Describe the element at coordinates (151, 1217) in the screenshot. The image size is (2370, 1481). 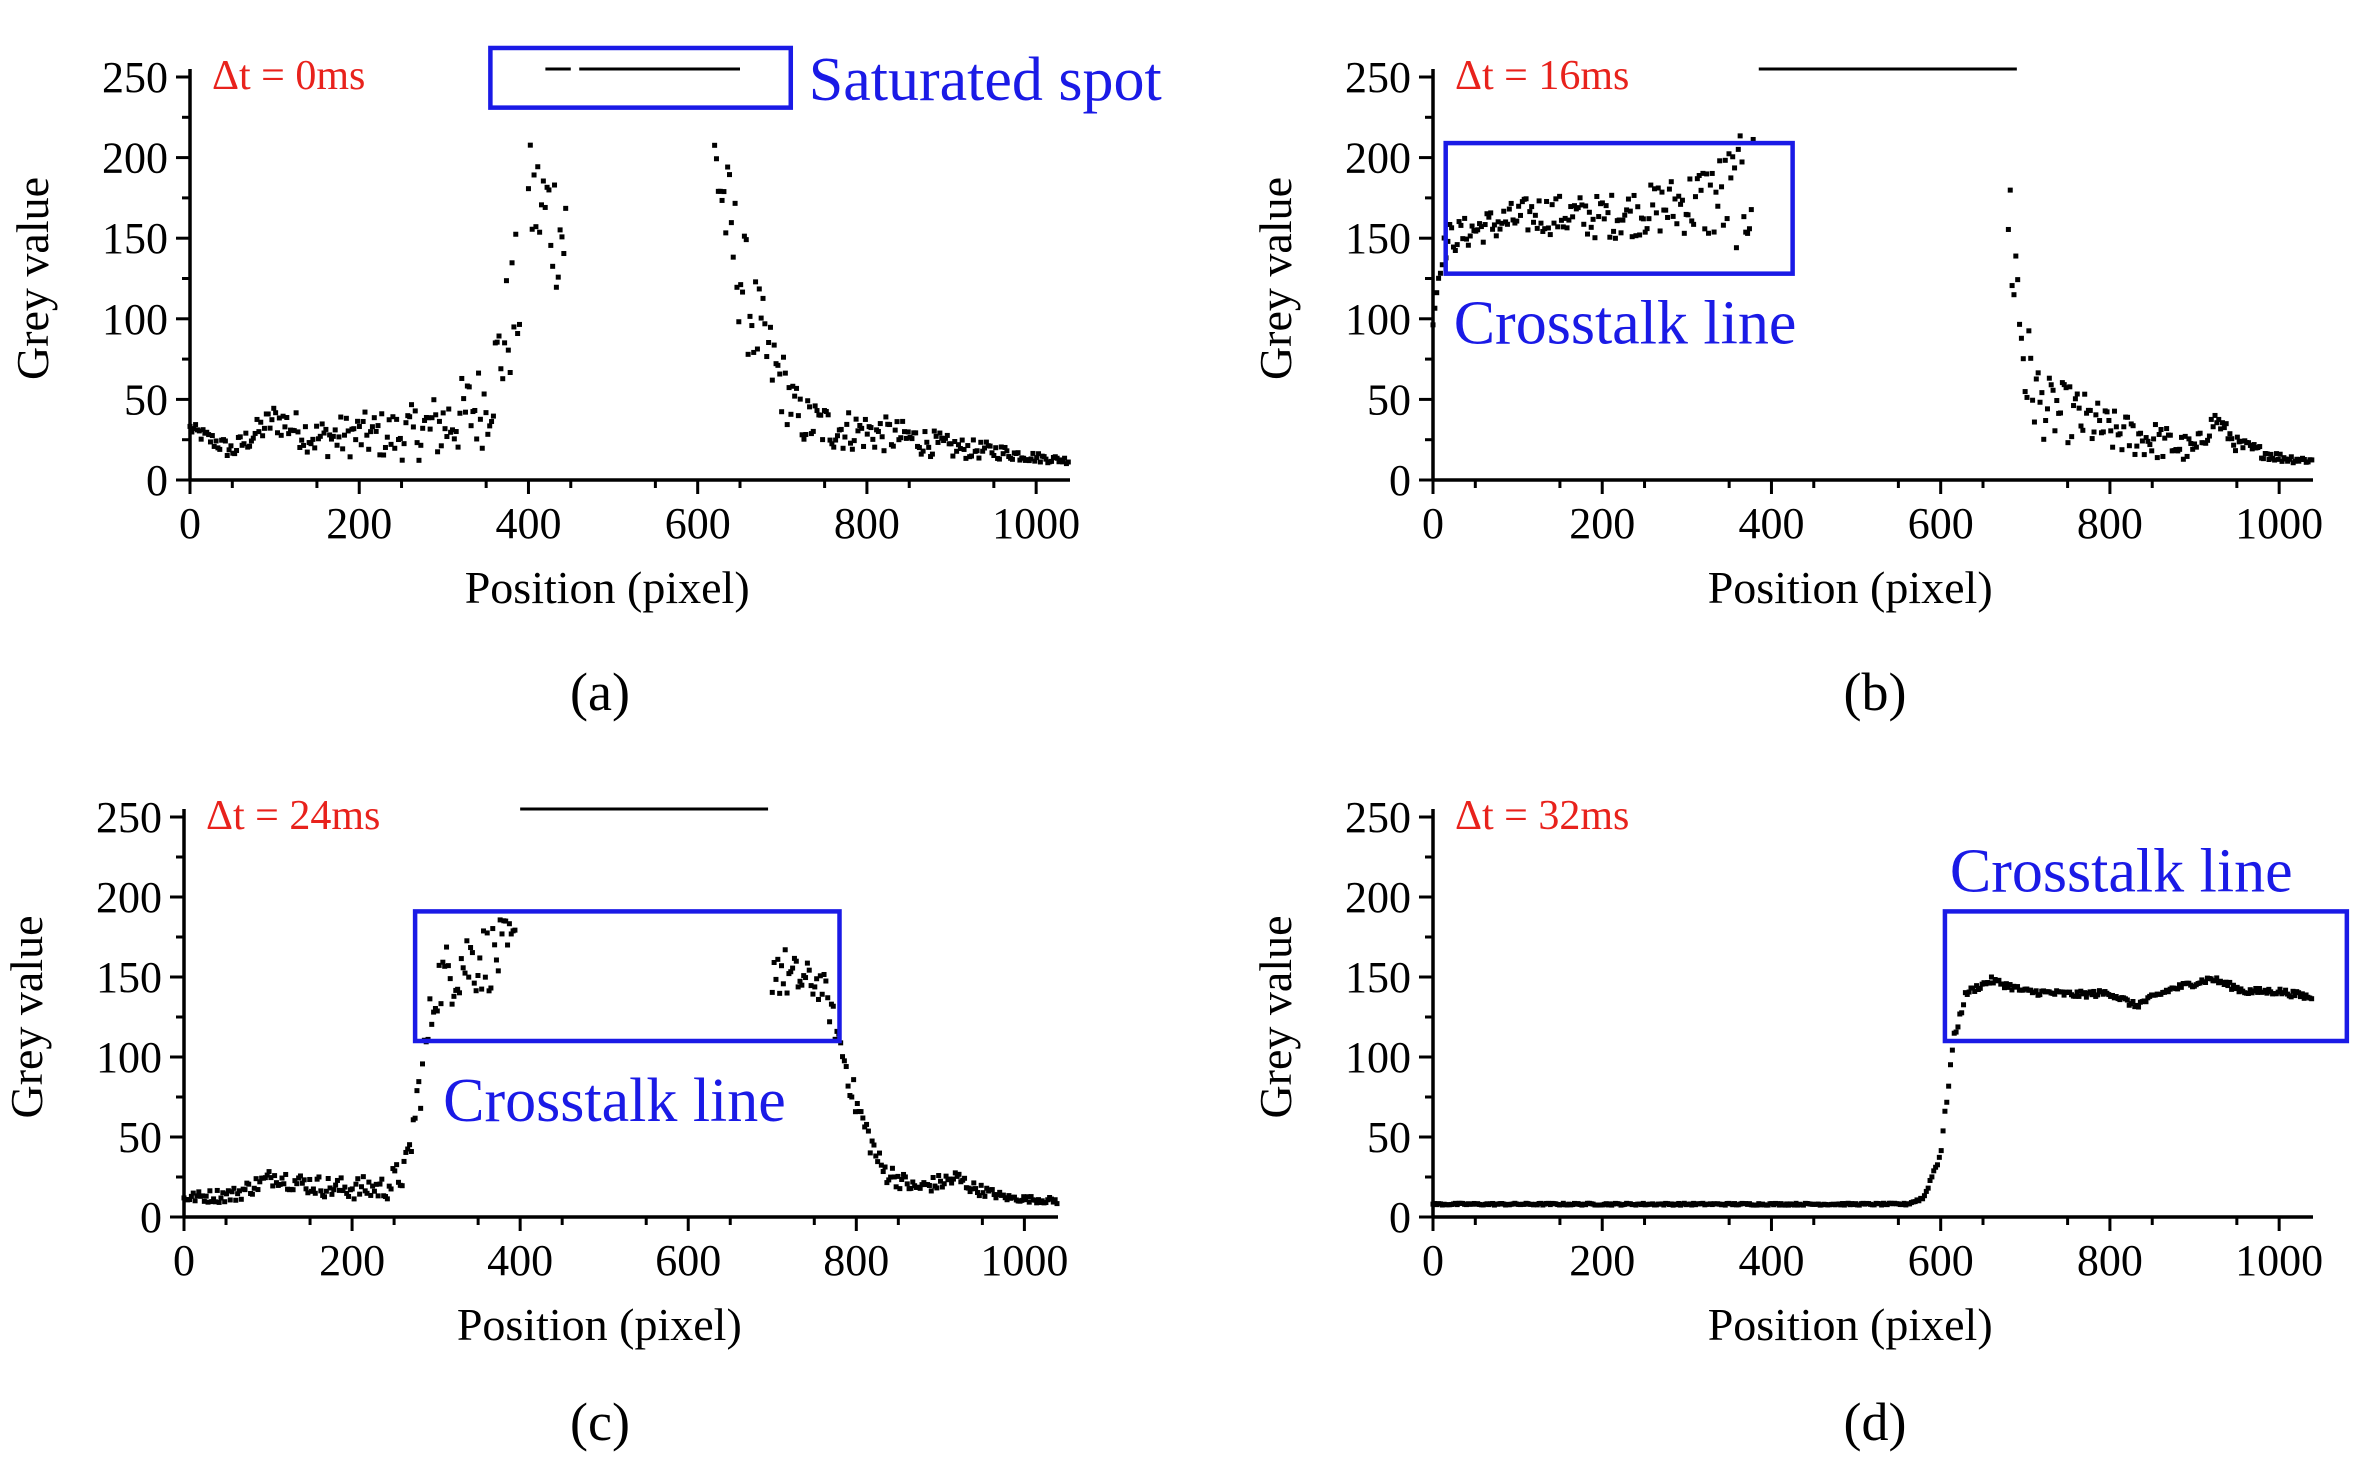
I see `y-tick-label: 0` at that location.